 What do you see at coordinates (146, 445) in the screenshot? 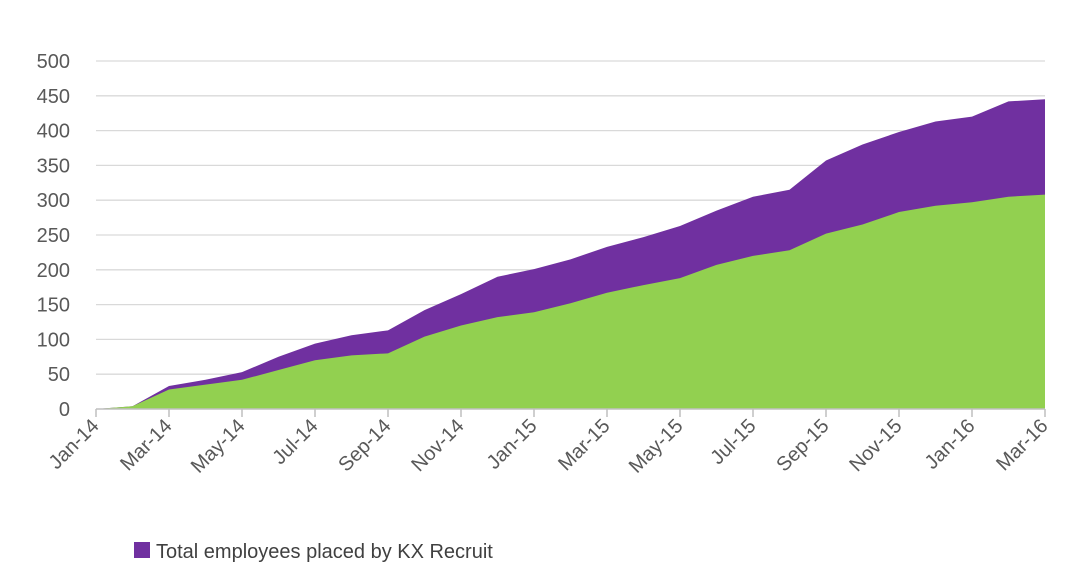
I see `x-tick-label-Mar-14: Mar-14` at bounding box center [146, 445].